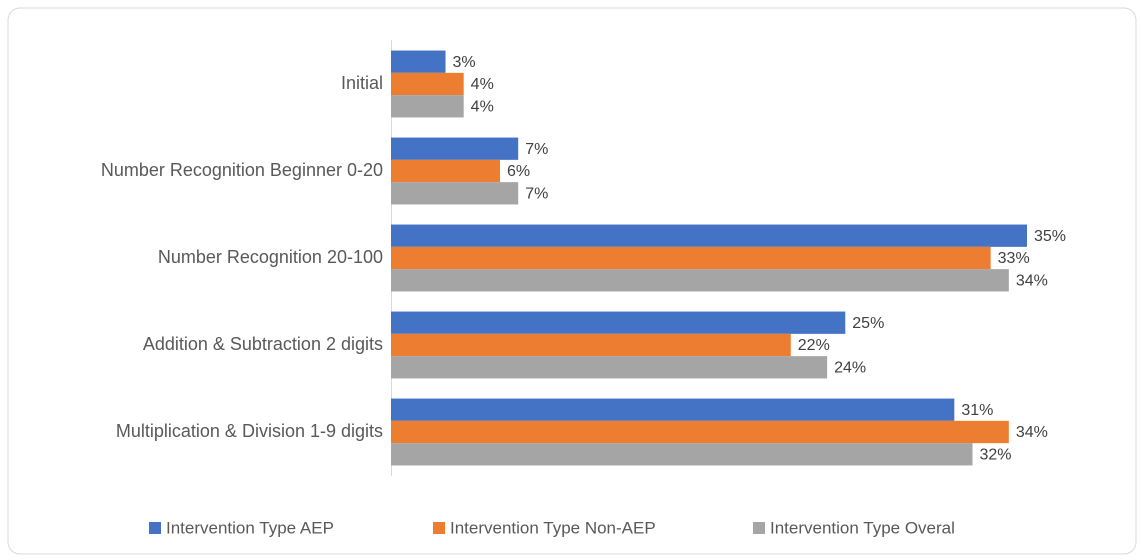 This screenshot has width=1141, height=560. I want to click on y-tick-label: Number Recognition 20-100, so click(270, 257).